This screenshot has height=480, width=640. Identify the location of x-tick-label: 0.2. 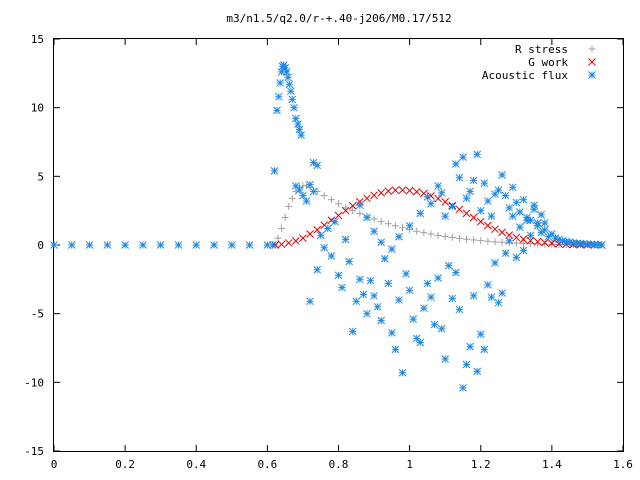
(125, 464).